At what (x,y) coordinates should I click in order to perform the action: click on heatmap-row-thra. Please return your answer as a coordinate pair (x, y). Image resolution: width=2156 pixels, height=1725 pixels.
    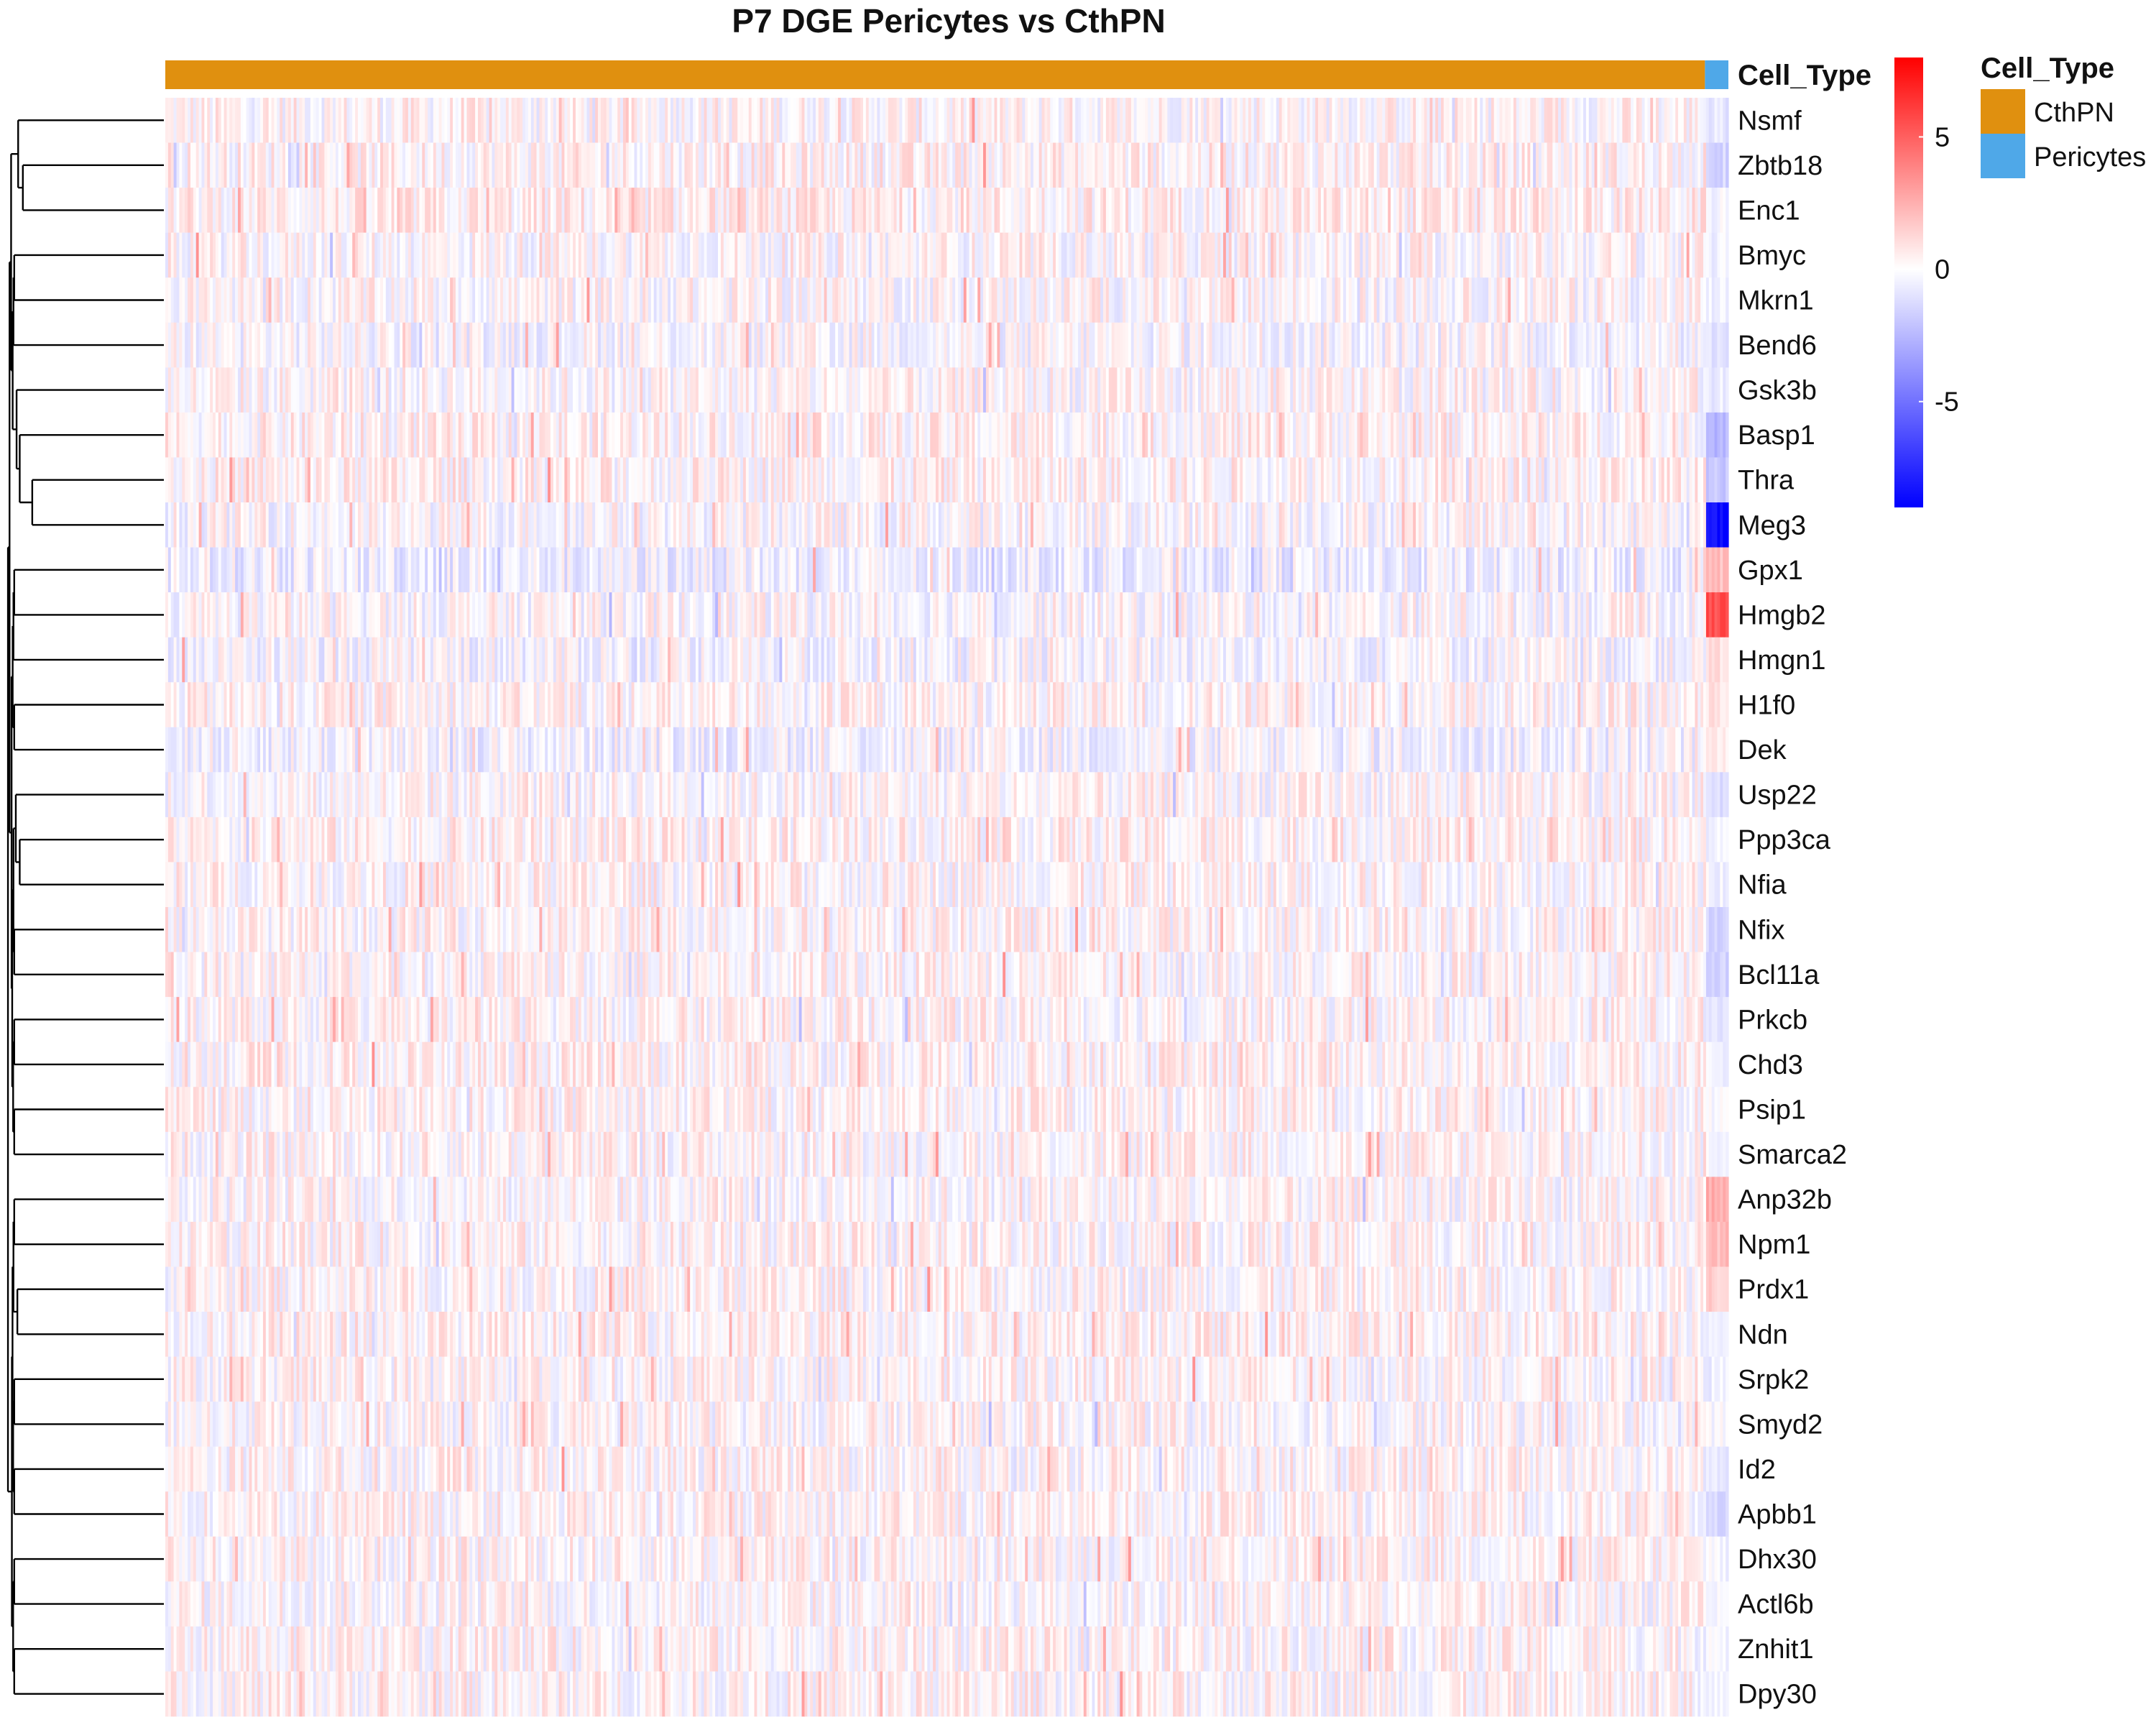
    Looking at the image, I should click on (947, 480).